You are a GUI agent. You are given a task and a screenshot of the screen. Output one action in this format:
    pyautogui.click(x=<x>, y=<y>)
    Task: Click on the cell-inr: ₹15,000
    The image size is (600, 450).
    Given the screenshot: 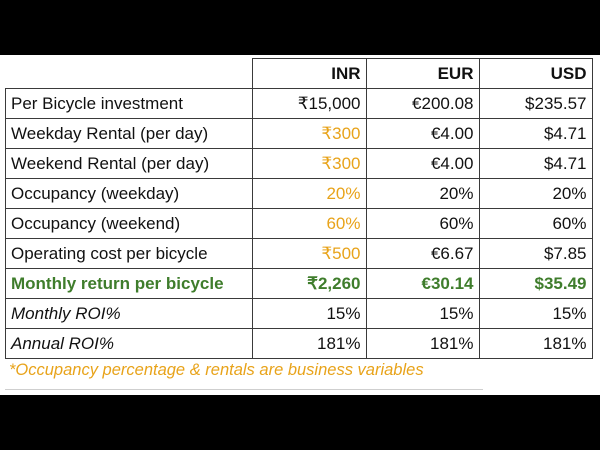 What is the action you would take?
    pyautogui.click(x=309, y=103)
    